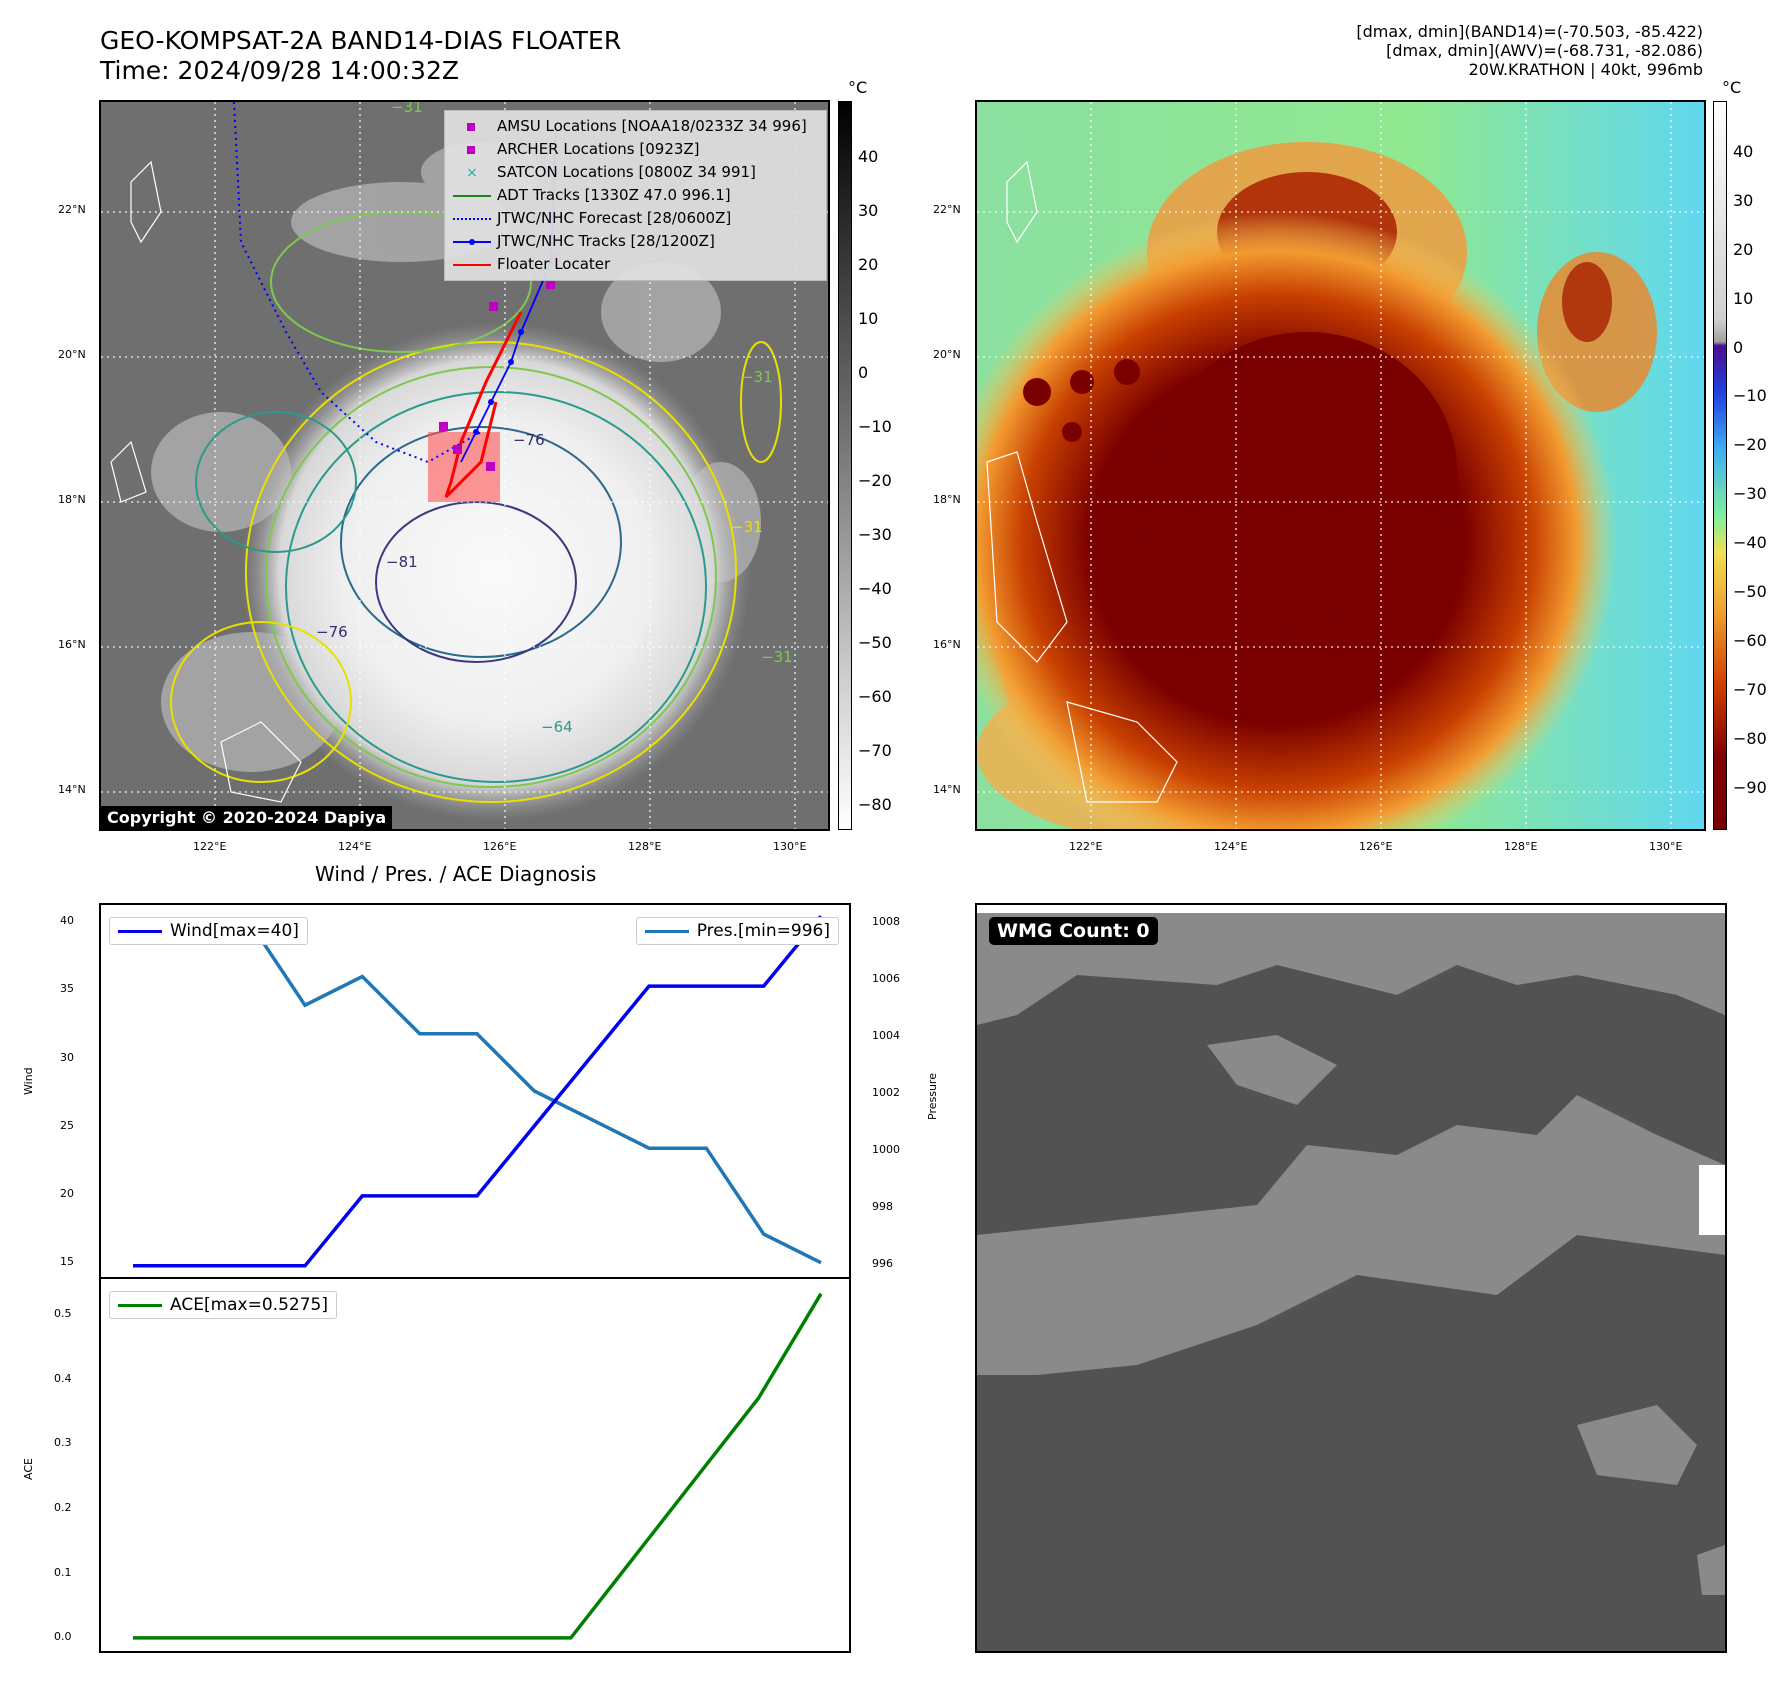  What do you see at coordinates (63, 1475) in the screenshot?
I see `ace-axis-ticks: 0.5 0.4 0.3 0.2 0.1 0.0` at bounding box center [63, 1475].